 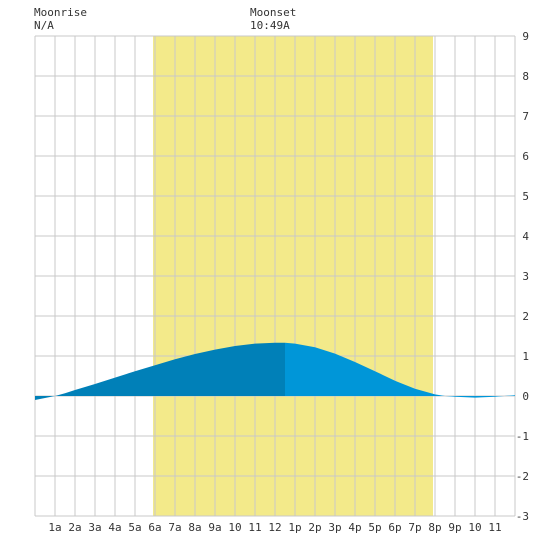 I want to click on x-tick-label: 12, so click(x=274, y=527).